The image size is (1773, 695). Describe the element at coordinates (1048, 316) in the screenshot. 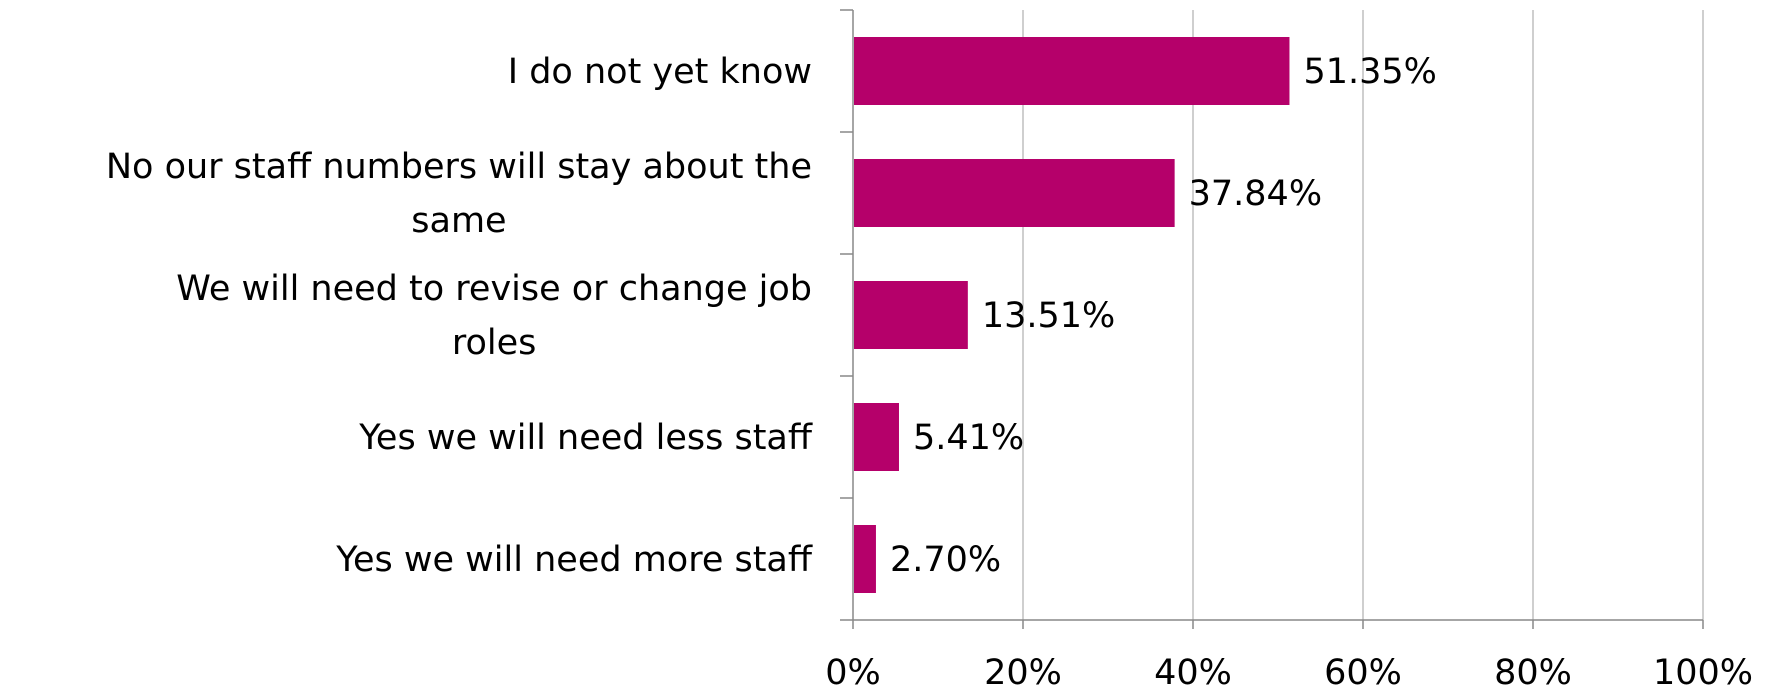

I see `data-label: 13.51%` at that location.